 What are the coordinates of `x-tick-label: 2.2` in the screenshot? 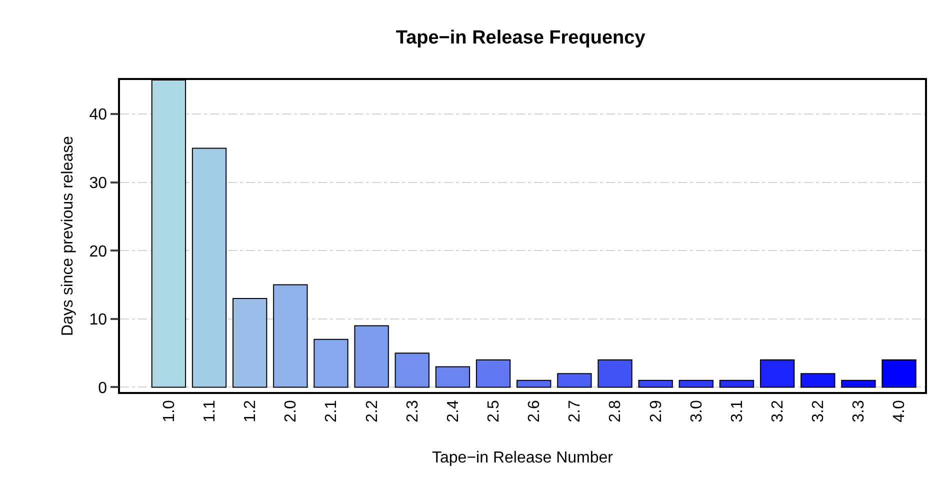 It's located at (372, 411).